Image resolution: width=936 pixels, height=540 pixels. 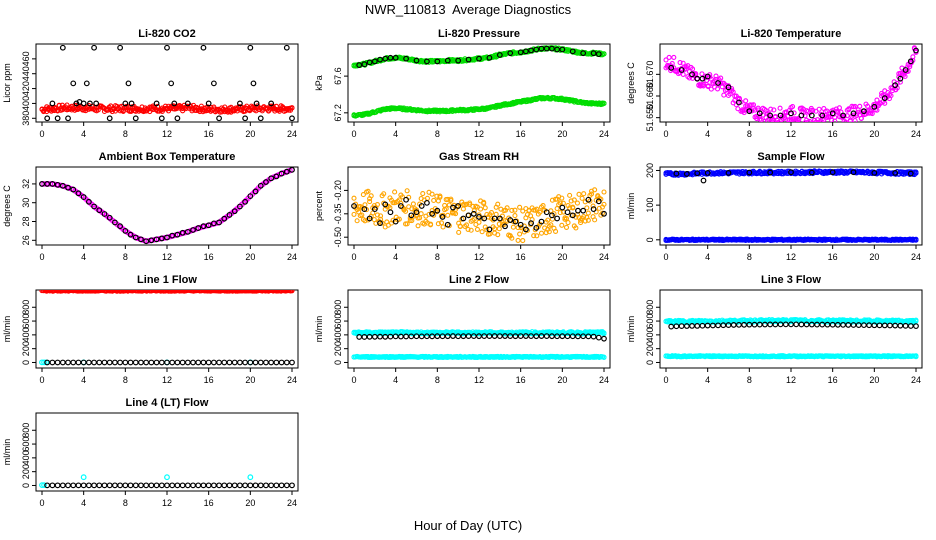 What do you see at coordinates (26, 485) in the screenshot?
I see `y-tick-label: 0` at bounding box center [26, 485].